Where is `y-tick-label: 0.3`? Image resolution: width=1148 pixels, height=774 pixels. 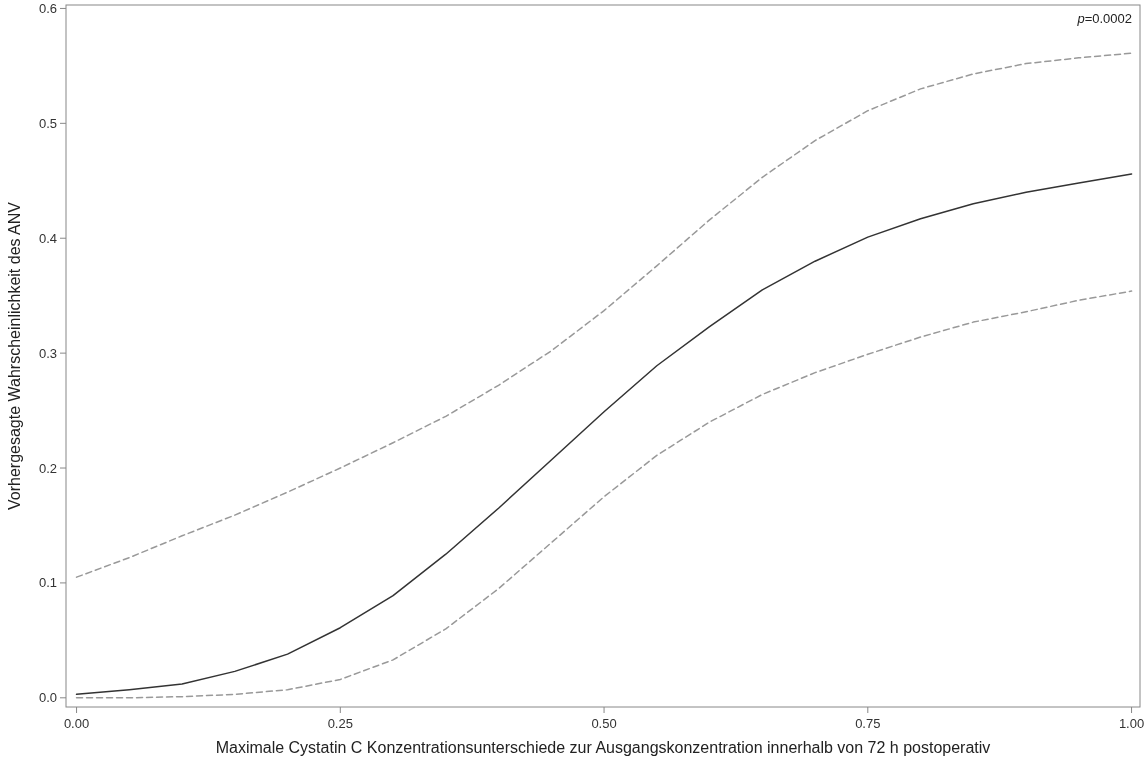
y-tick-label: 0.3 is located at coordinates (47, 353).